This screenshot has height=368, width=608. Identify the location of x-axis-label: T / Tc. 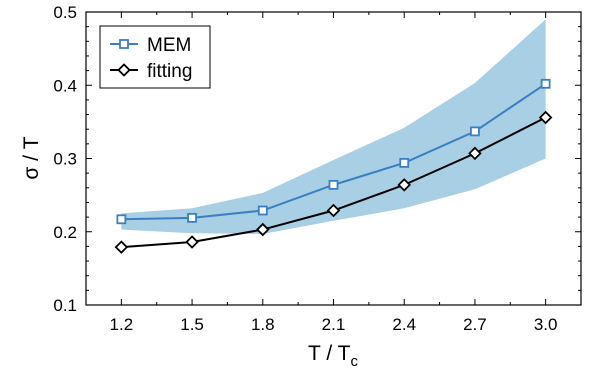
(333, 355).